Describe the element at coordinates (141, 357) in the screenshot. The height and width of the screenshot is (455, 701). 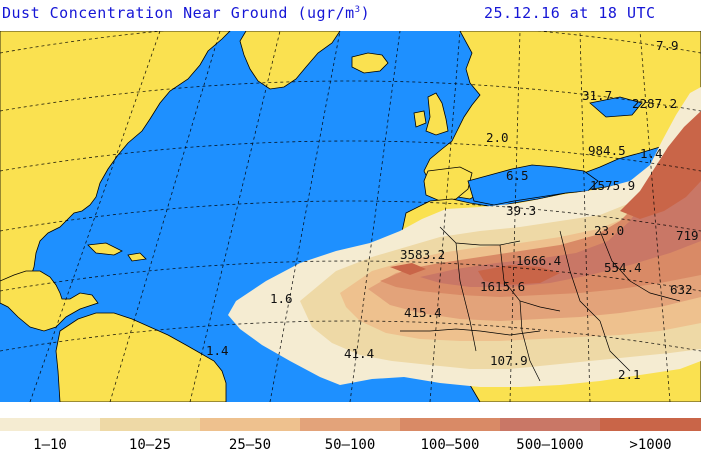
I see `land-south-america` at that location.